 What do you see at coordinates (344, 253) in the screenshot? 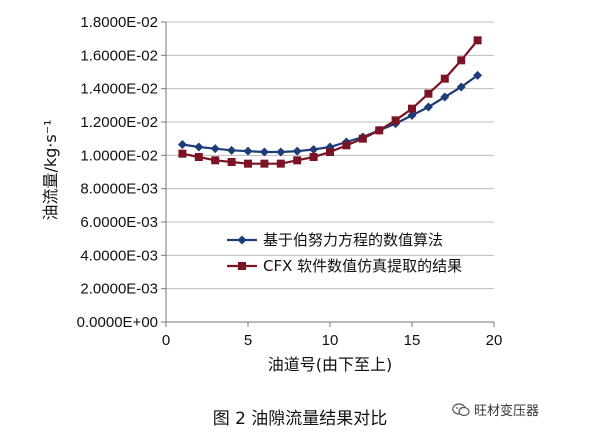
I see `legend: 基于伯努力方程的数值算法 CFX 软件数值仿真提取的结果` at bounding box center [344, 253].